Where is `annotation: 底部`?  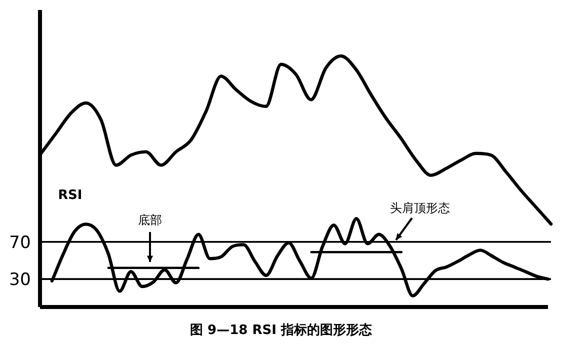
annotation: 底部 is located at coordinates (150, 220).